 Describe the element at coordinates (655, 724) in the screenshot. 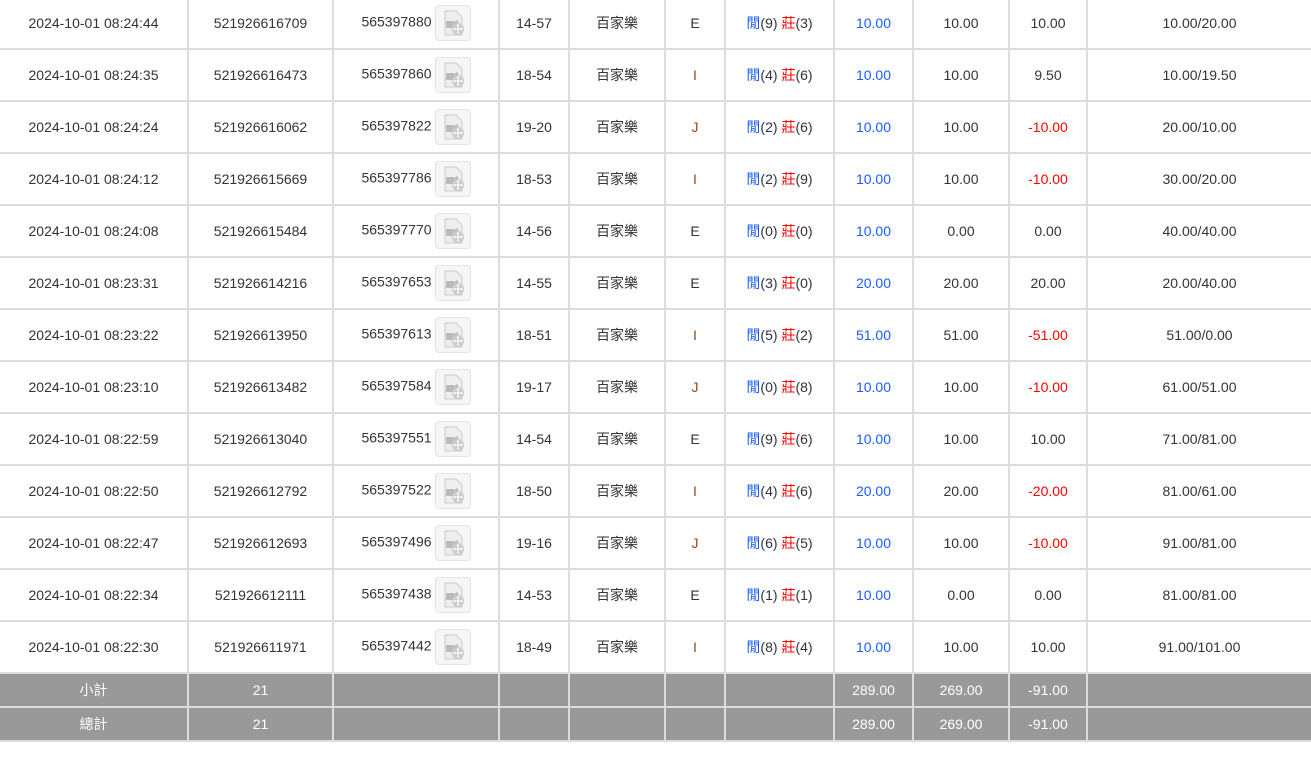

I see `total-row: 總計 21 289.00 269.00 -91.00` at that location.